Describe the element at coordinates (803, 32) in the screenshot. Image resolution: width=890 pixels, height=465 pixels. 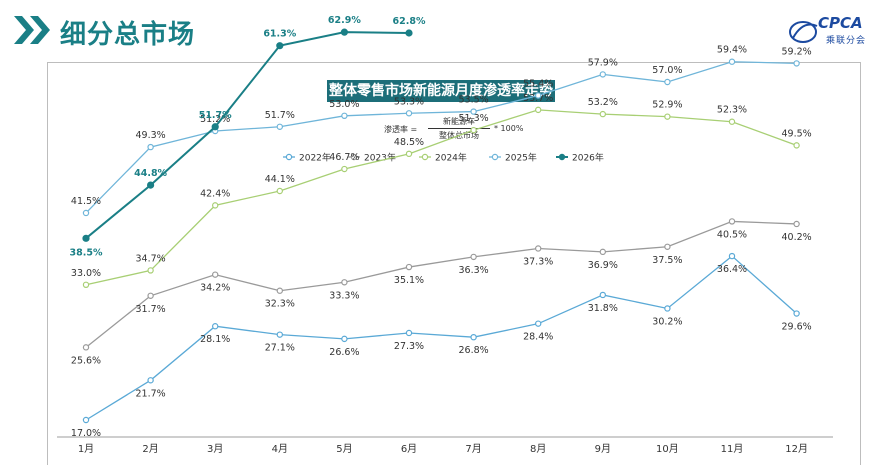
I see `cpca-logo-icon` at that location.